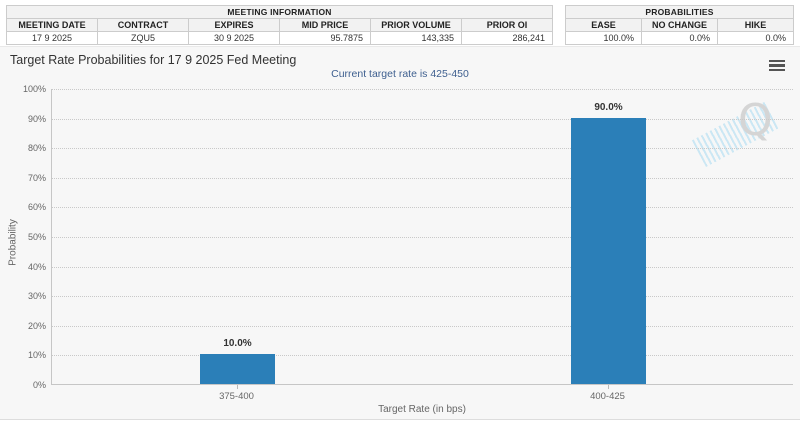 This screenshot has width=800, height=426. I want to click on col-header-expires: EXPIRES, so click(234, 25).